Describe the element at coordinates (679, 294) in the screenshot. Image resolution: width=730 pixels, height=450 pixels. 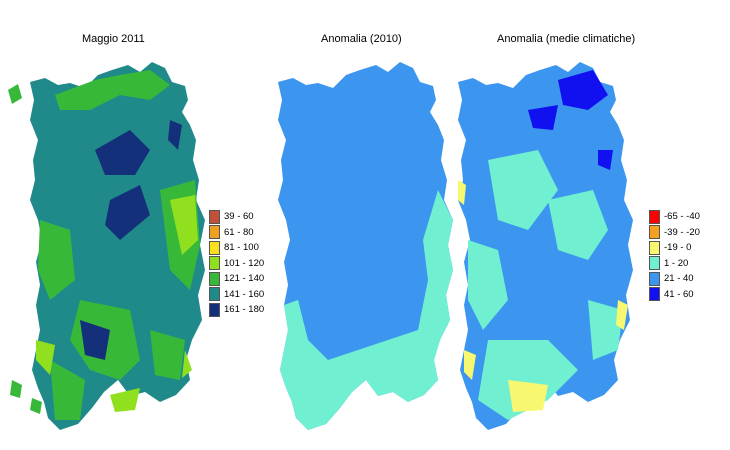
I see `legend-anomaly-label: 41 - 60` at that location.